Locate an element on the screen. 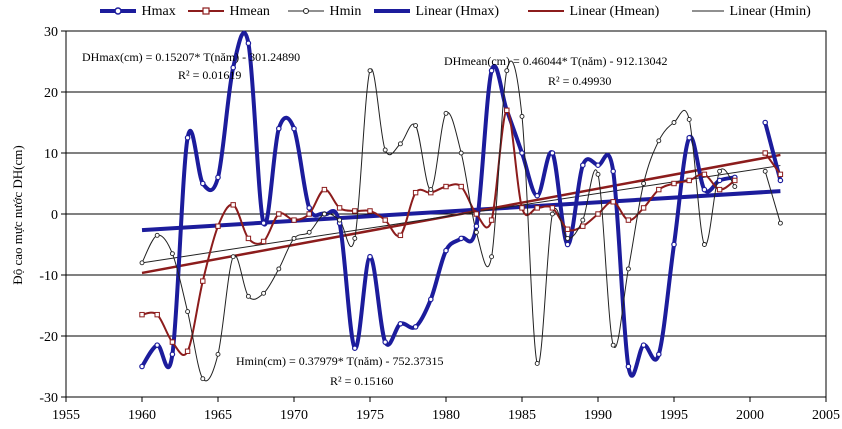 The width and height of the screenshot is (842, 429). x-tick-label: 1995 is located at coordinates (674, 415).